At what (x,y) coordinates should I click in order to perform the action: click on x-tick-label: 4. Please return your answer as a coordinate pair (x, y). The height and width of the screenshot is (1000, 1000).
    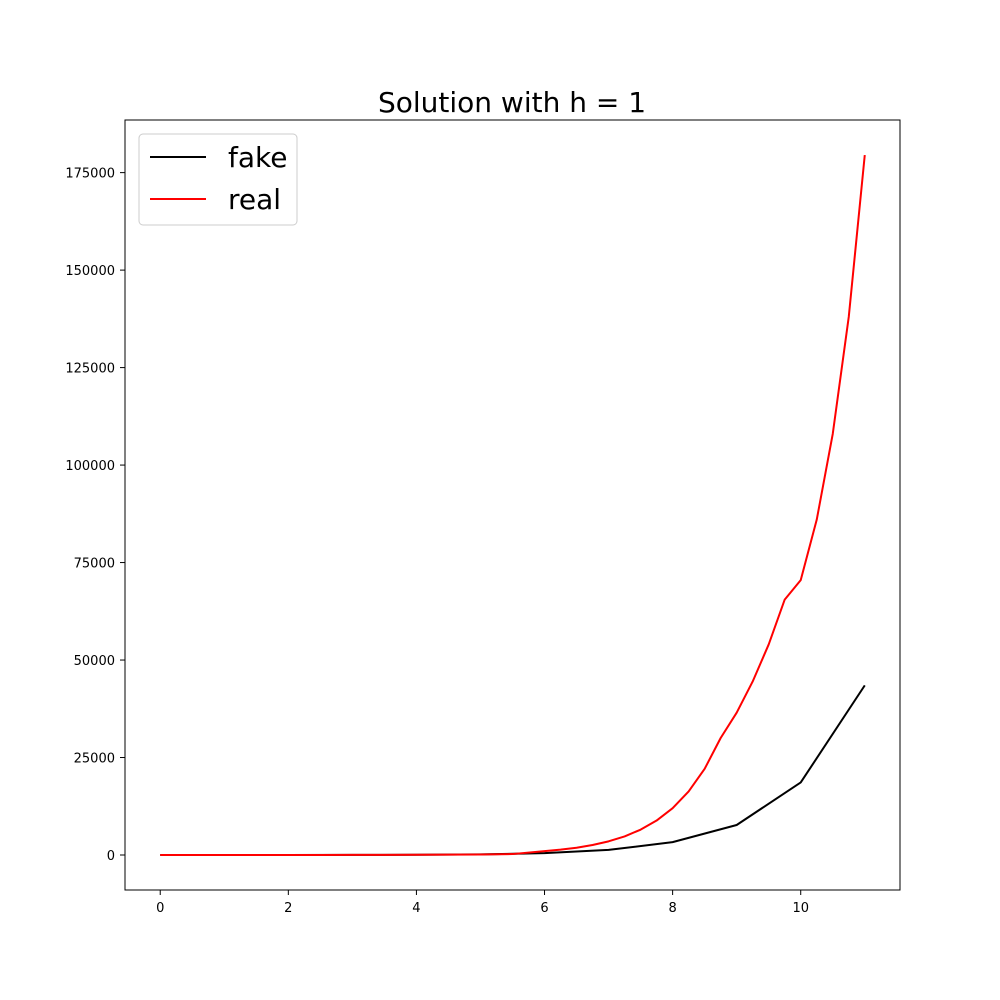
    Looking at the image, I should click on (416, 908).